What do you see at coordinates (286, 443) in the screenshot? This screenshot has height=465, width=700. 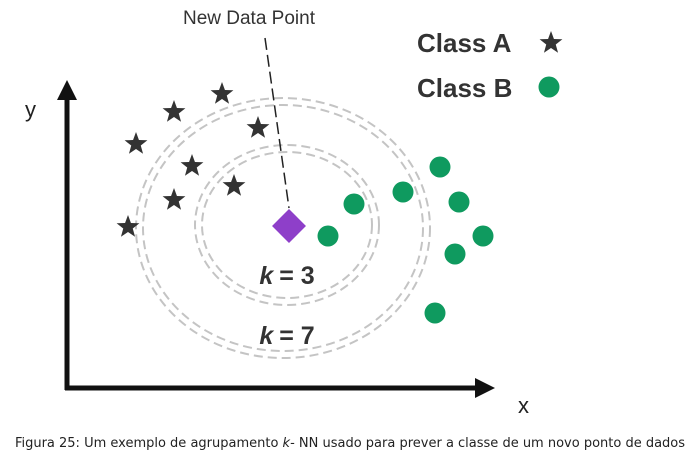 I see `caption-k: k` at bounding box center [286, 443].